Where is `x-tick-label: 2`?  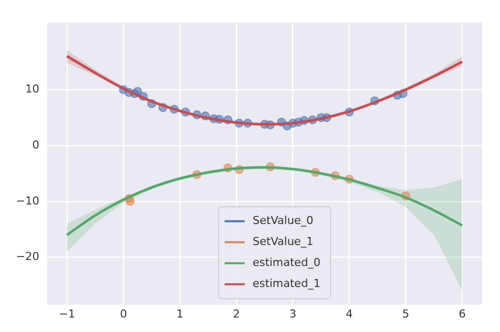 x-tick-label: 2 is located at coordinates (236, 313).